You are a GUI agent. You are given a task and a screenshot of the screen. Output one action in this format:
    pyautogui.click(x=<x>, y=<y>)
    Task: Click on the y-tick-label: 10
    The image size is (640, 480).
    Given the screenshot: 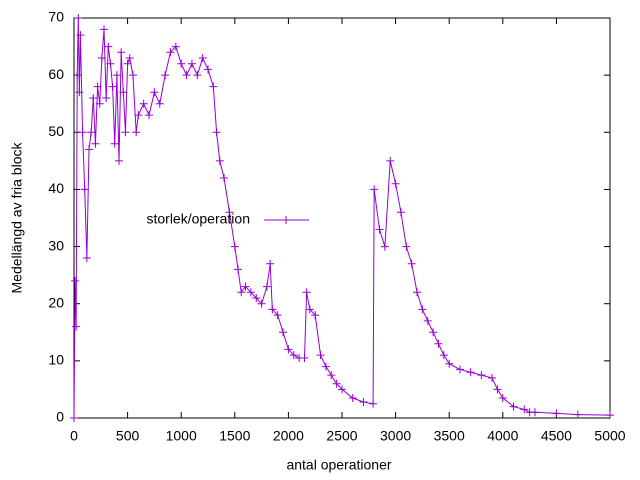 What is the action you would take?
    pyautogui.click(x=56, y=360)
    